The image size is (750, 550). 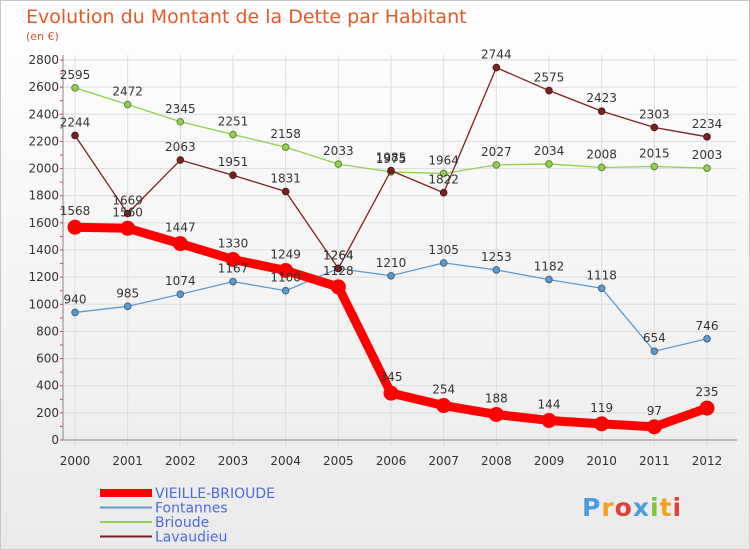 I want to click on data-label-lavaudieu: 1264, so click(x=338, y=255).